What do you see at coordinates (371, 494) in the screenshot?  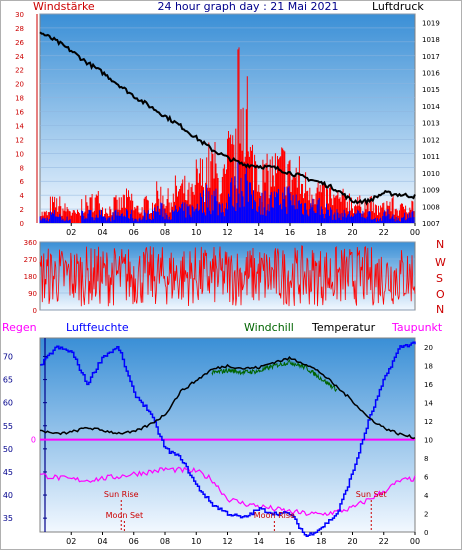 I see `event-label: Sun Set` at bounding box center [371, 494].